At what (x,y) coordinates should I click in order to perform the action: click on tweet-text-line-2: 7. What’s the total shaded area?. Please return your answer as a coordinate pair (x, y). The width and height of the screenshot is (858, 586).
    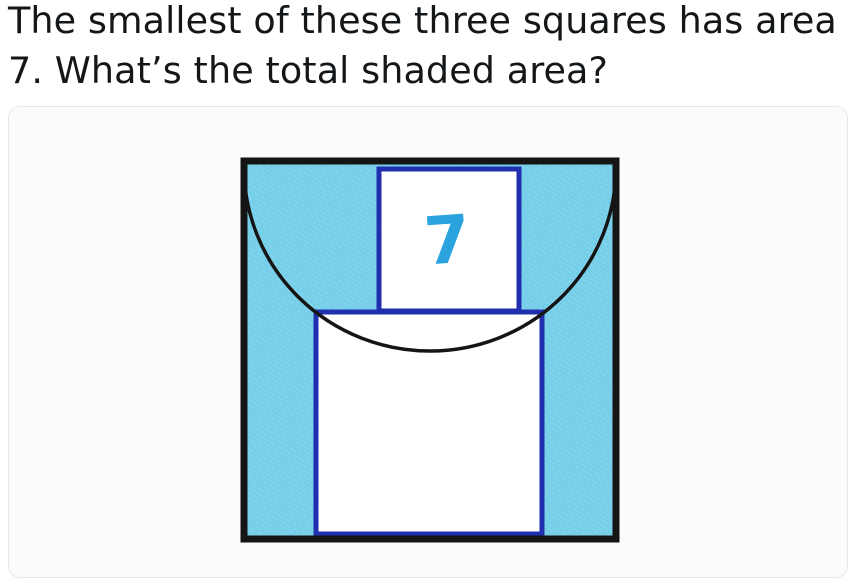
    Looking at the image, I should click on (308, 70).